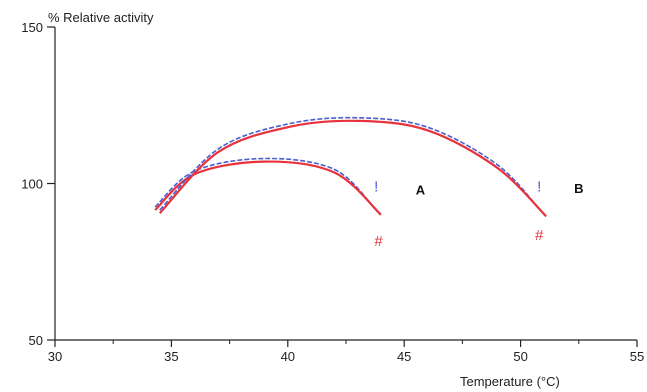 This screenshot has width=647, height=392. What do you see at coordinates (539, 186) in the screenshot?
I see `marker-b-exclaim: !` at bounding box center [539, 186].